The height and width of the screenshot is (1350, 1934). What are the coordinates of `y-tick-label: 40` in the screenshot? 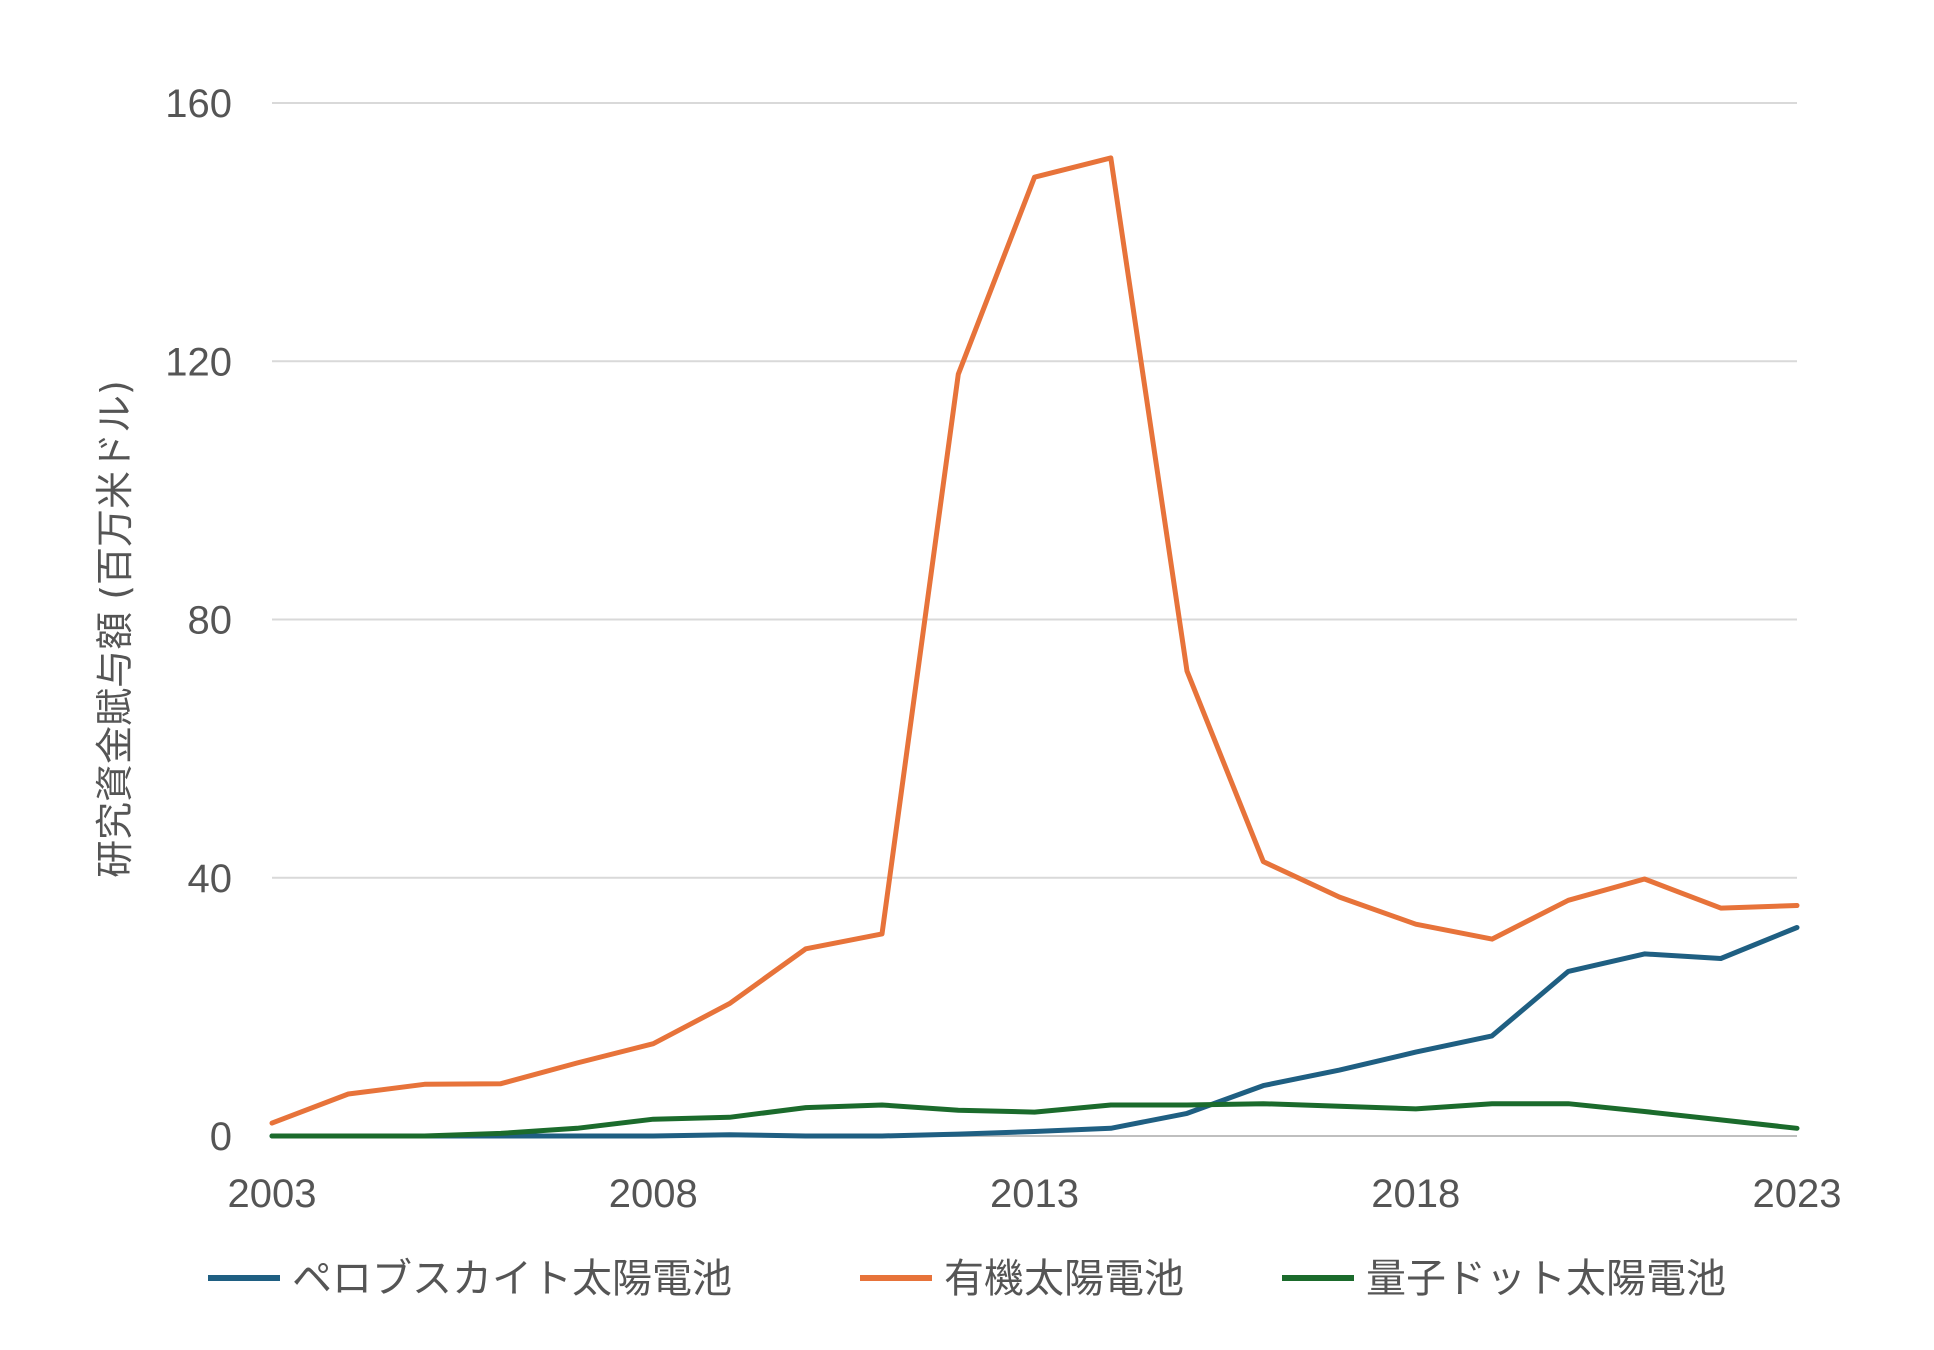 It's located at (210, 879).